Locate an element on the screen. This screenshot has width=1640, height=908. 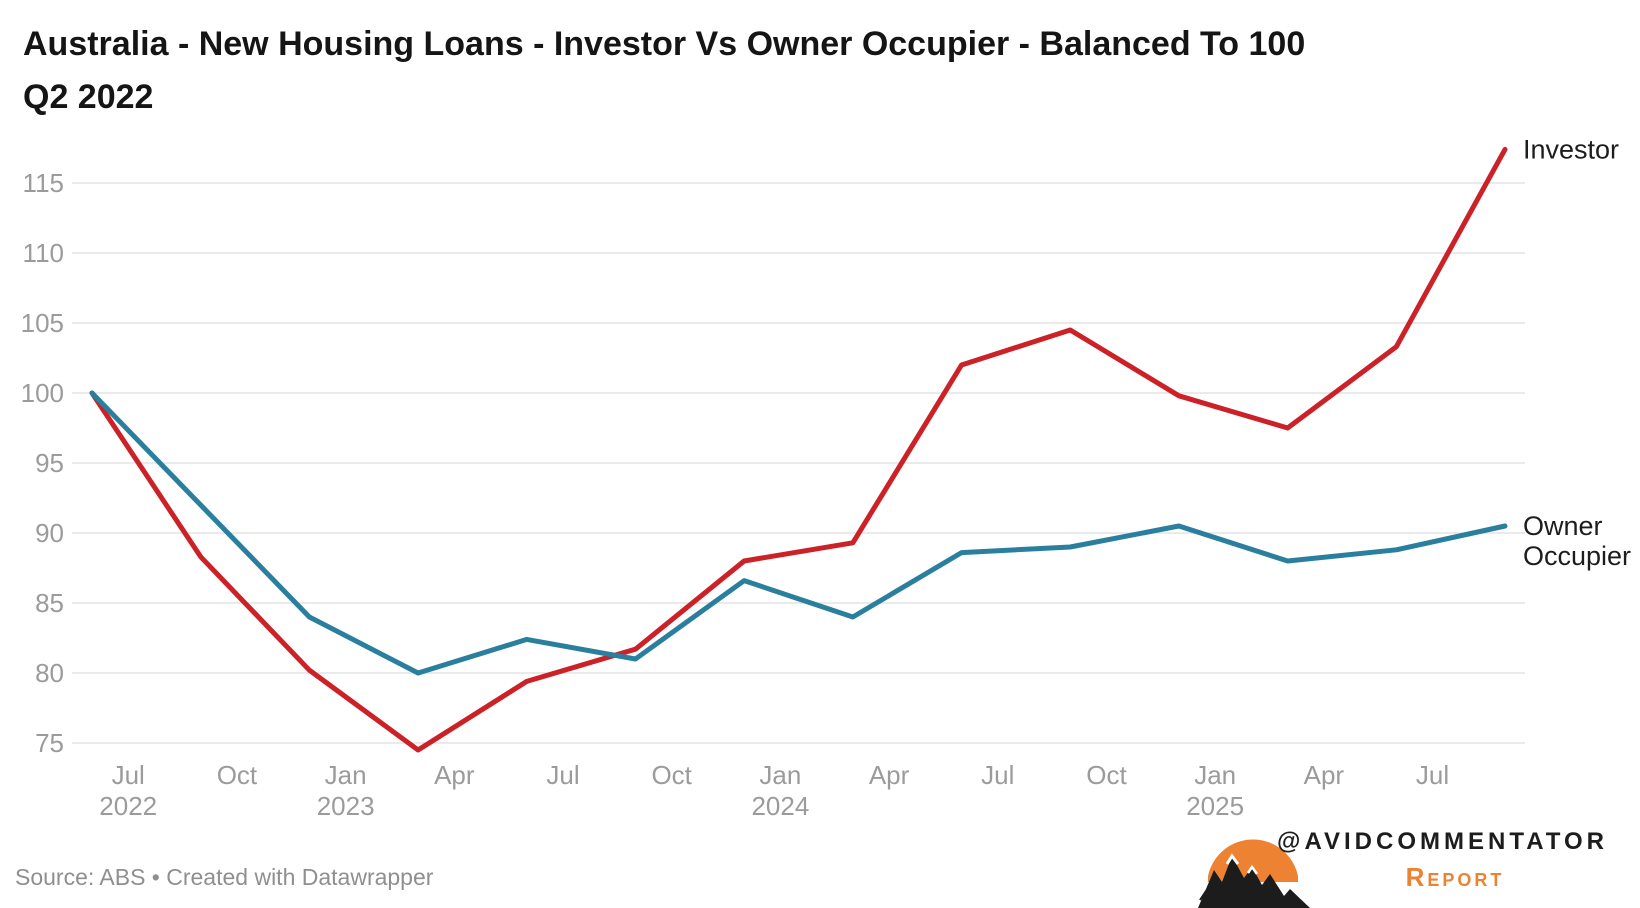
branding-block: @AVIDCOMMENTATOR Report is located at coordinates (1385, 848).